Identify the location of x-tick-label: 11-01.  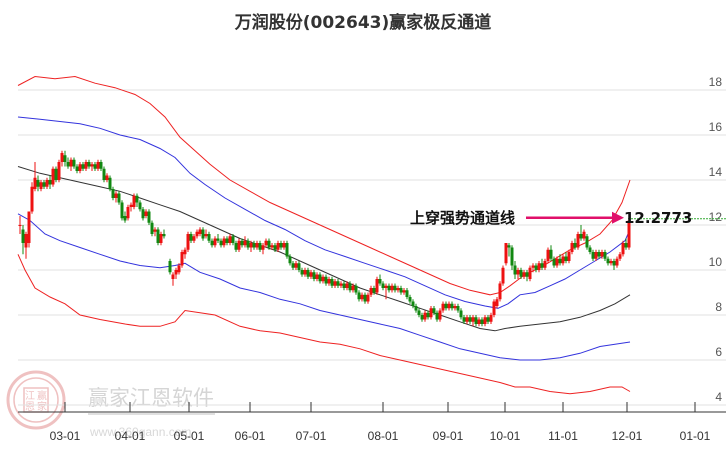
(563, 436).